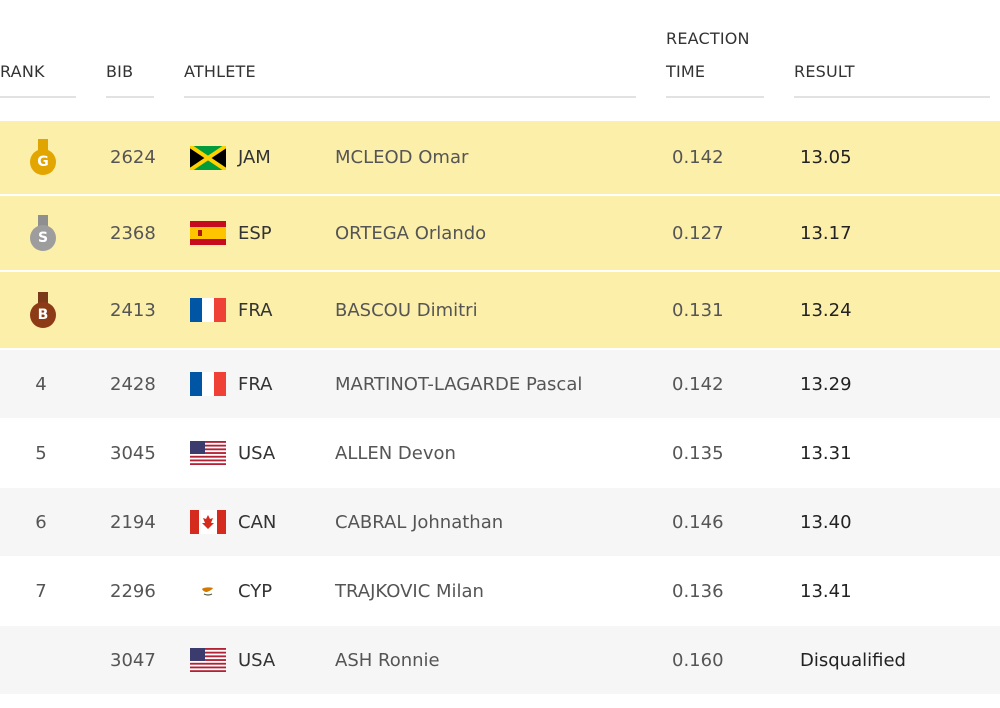  I want to click on reaction-time: 0.136, so click(698, 591).